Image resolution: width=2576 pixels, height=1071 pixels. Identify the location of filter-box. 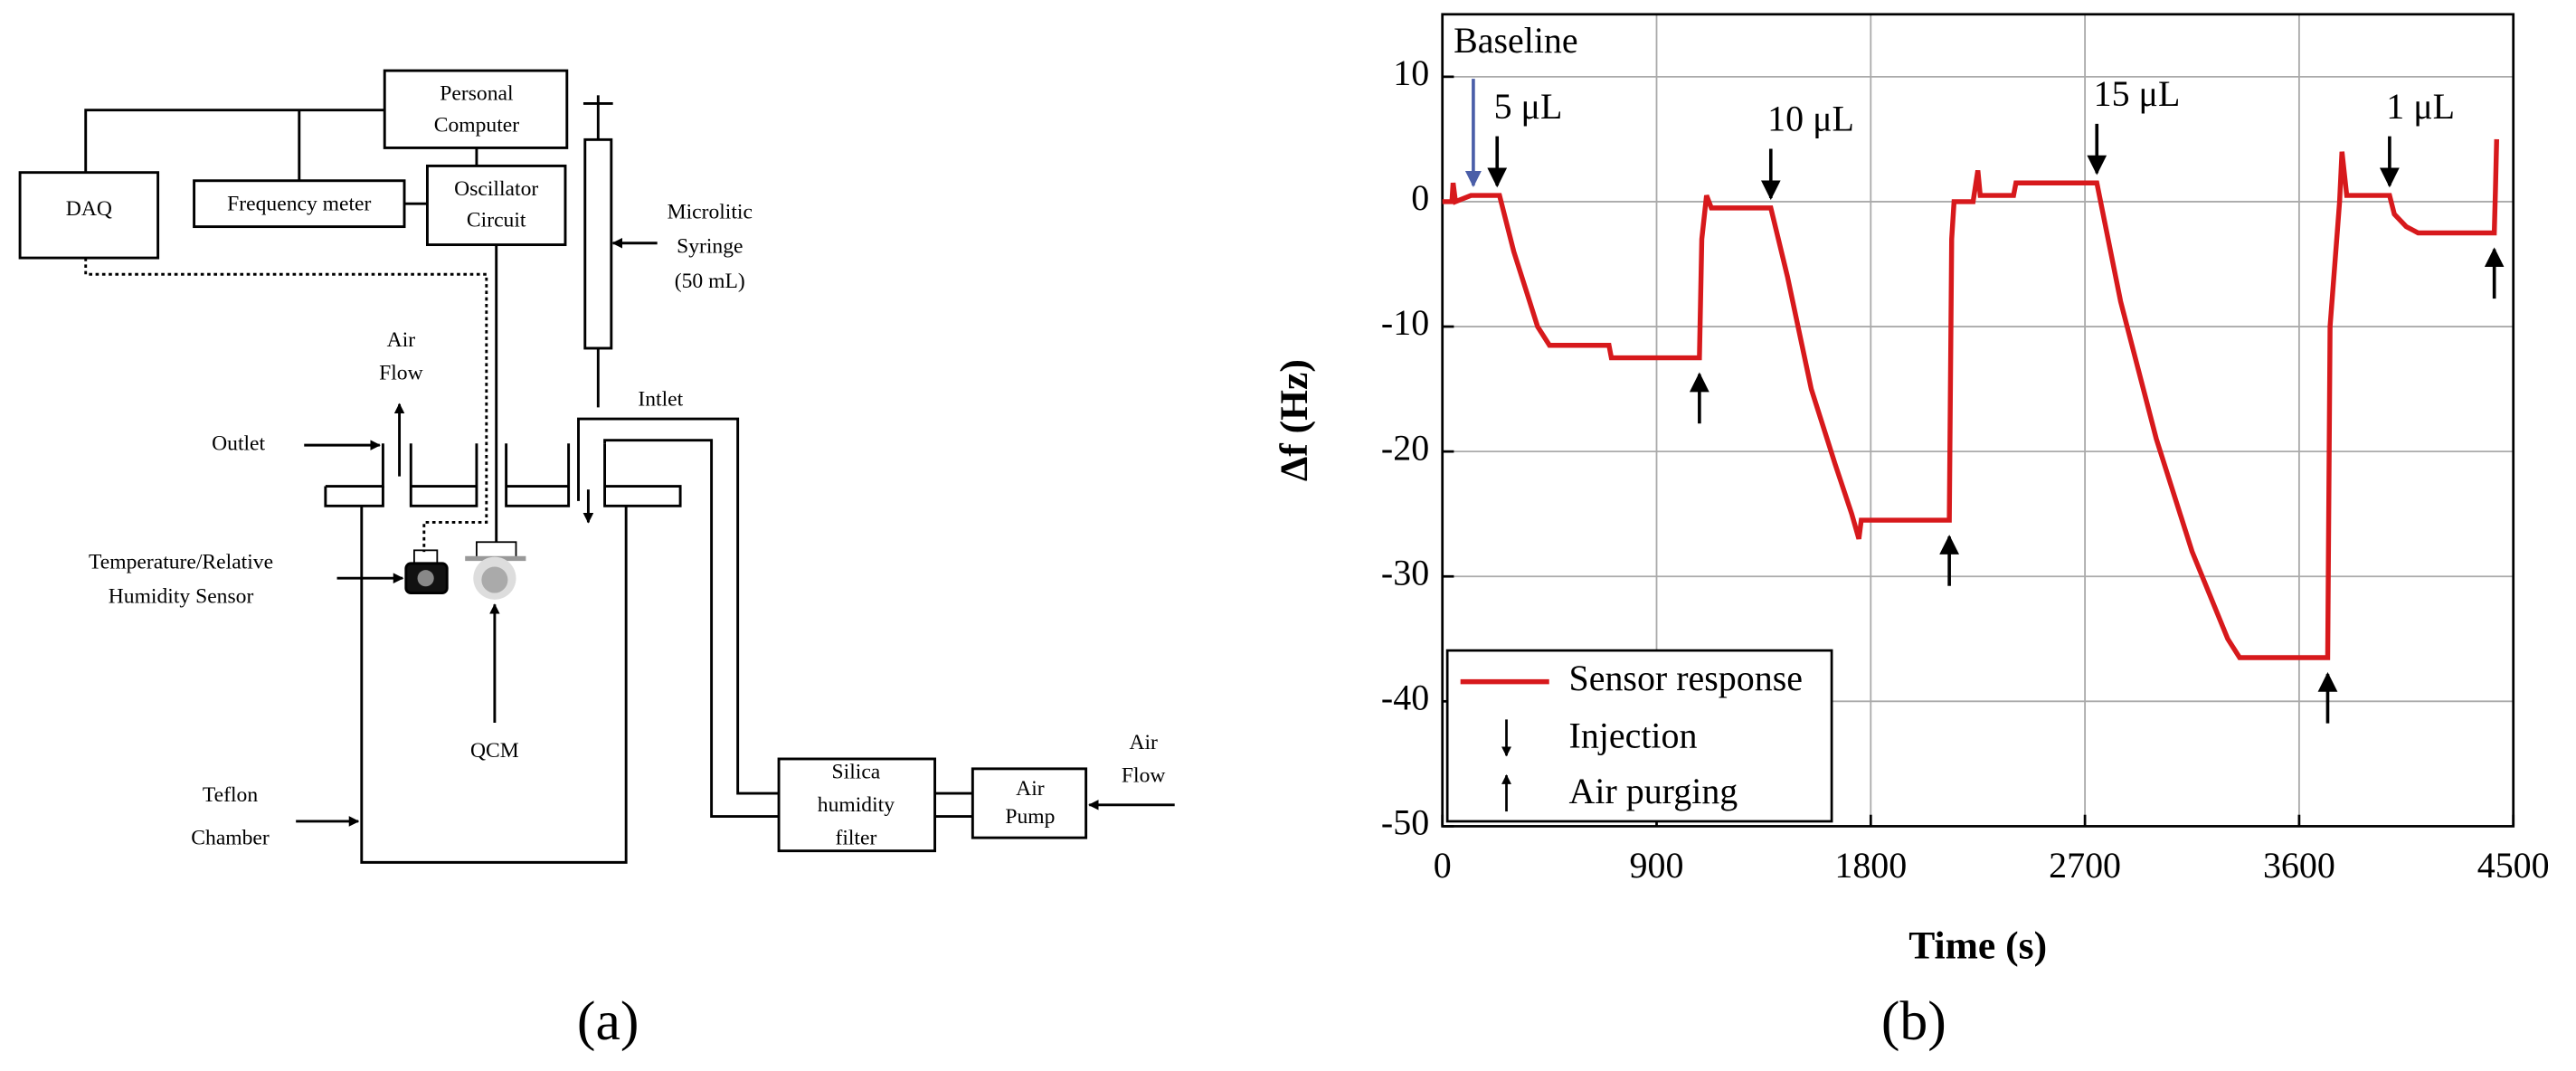
(857, 805).